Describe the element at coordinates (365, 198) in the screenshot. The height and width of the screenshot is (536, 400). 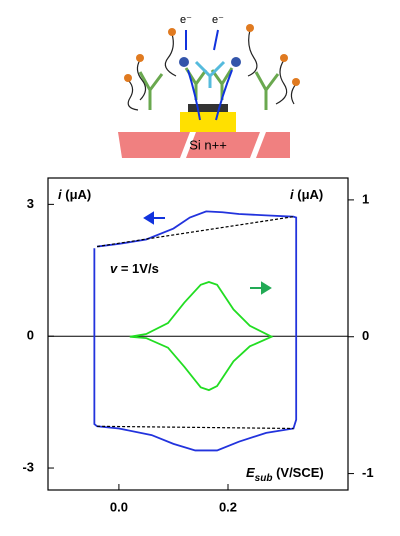
I see `y2-tick-label: 1` at that location.